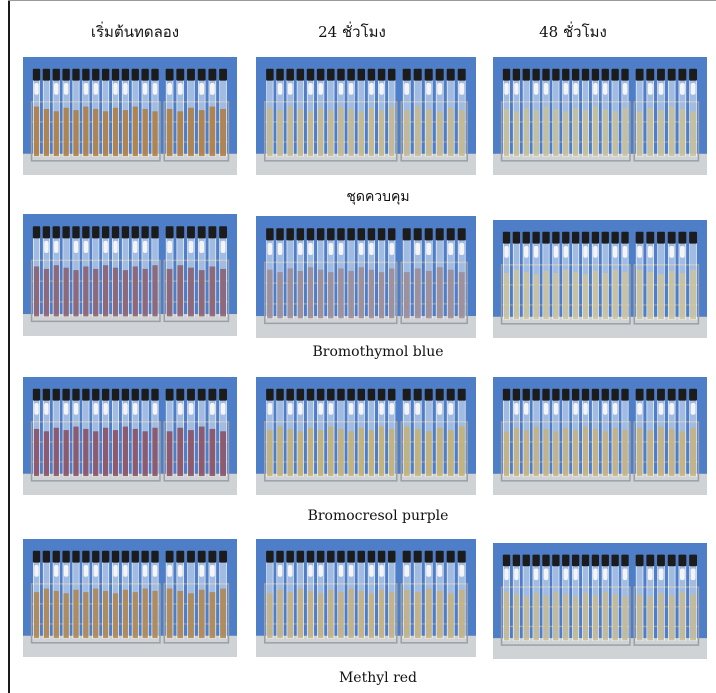 The width and height of the screenshot is (716, 693). I want to click on photo-methylred-24h, so click(366, 598).